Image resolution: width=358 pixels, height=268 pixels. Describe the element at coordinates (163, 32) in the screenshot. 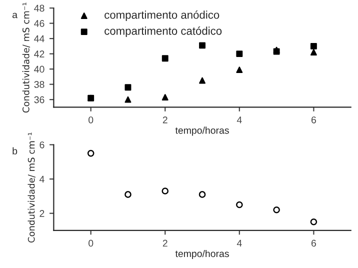

I see `legend-label: compartimento catódico` at that location.